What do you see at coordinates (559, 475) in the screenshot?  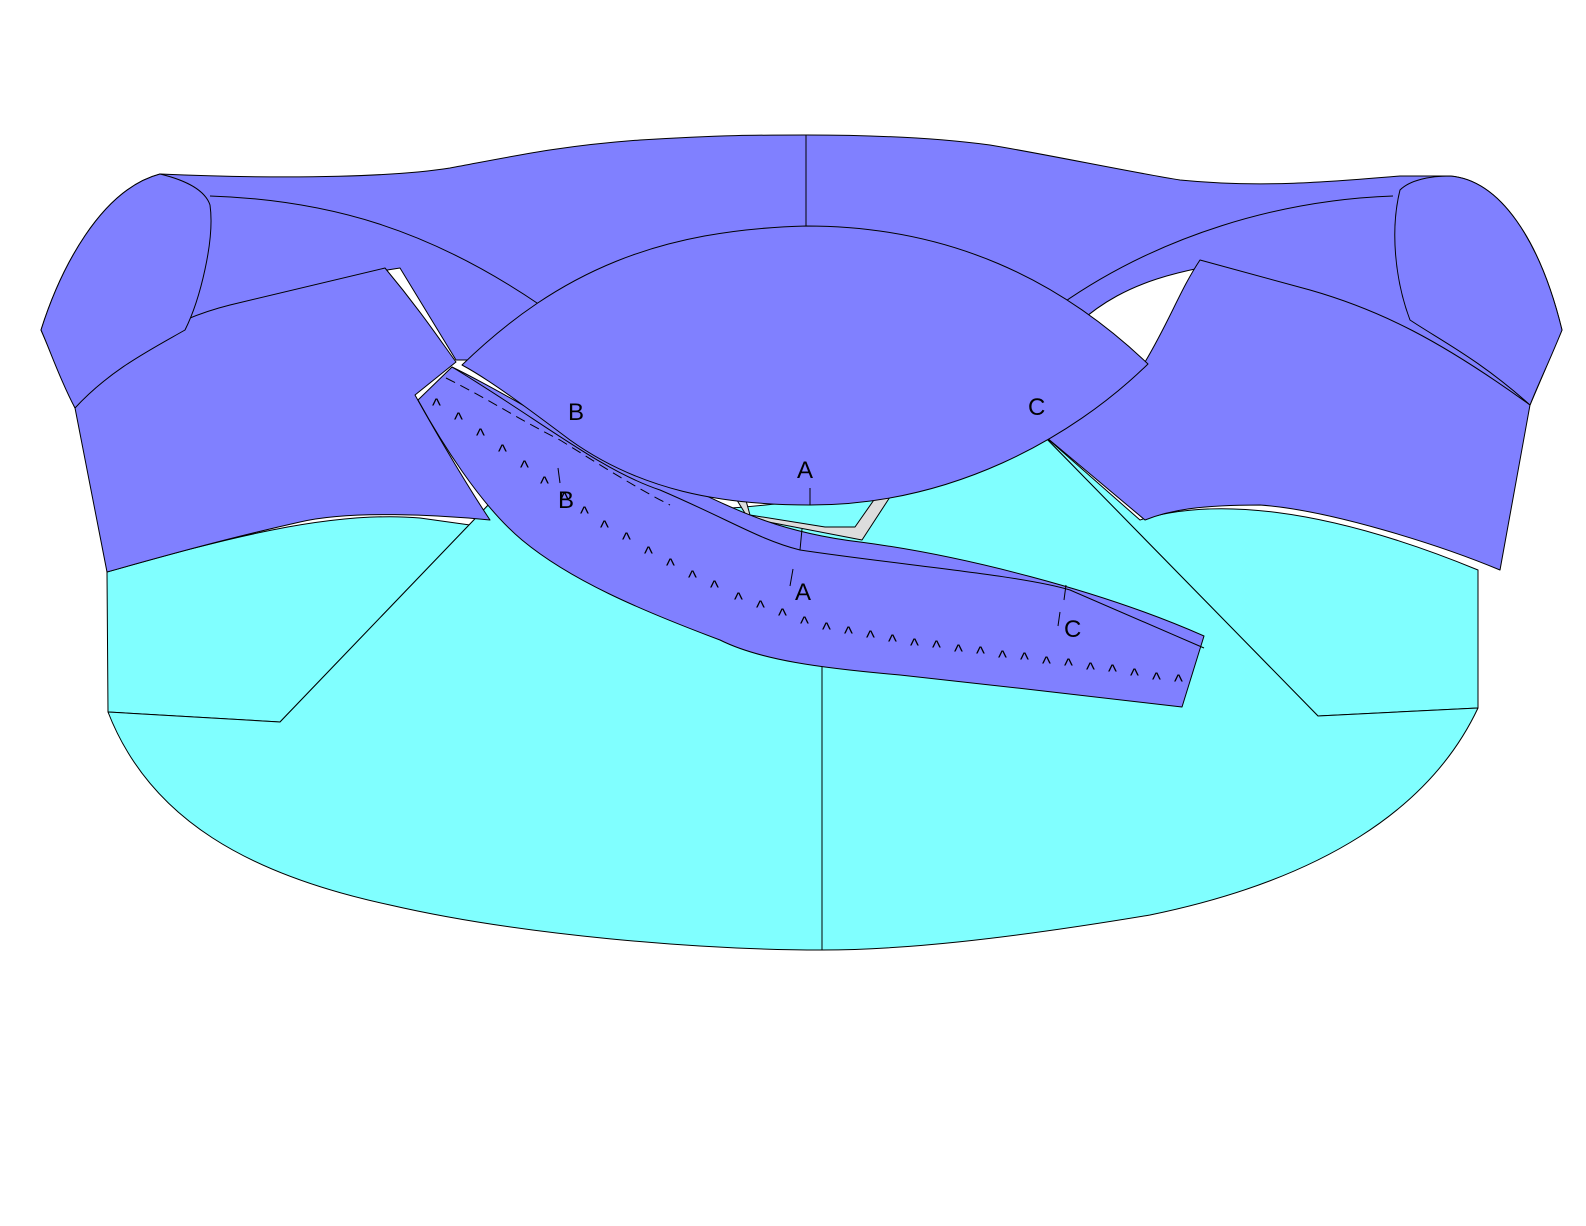 I see `band-notch-b` at bounding box center [559, 475].